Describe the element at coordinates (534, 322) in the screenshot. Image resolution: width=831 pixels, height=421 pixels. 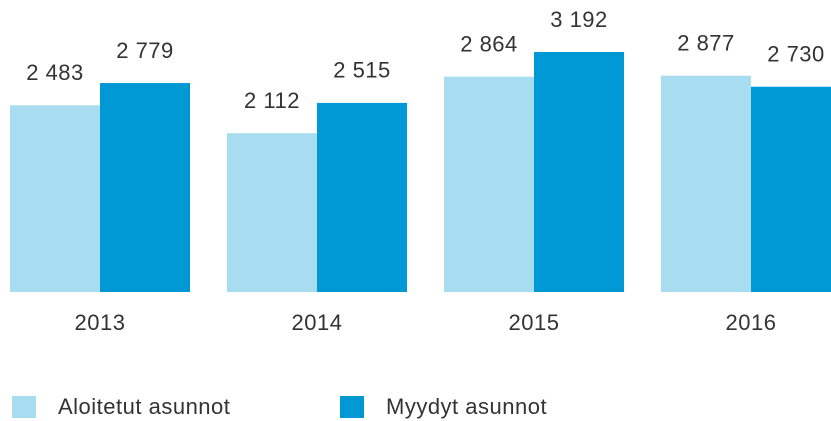
I see `x-tick-label: 2015` at that location.